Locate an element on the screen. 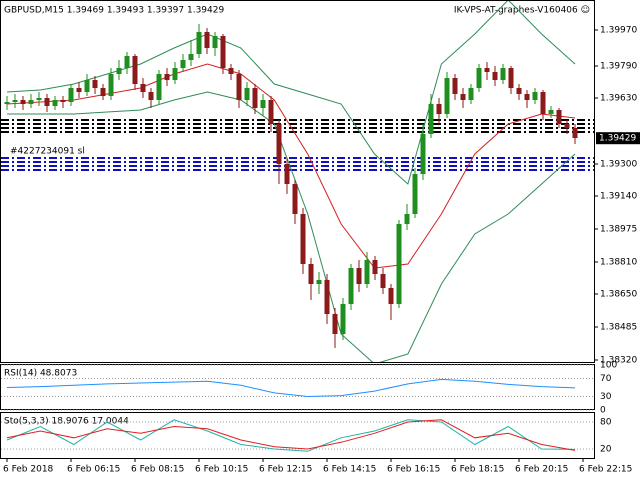  y-tick-label: 80 is located at coordinates (606, 423).